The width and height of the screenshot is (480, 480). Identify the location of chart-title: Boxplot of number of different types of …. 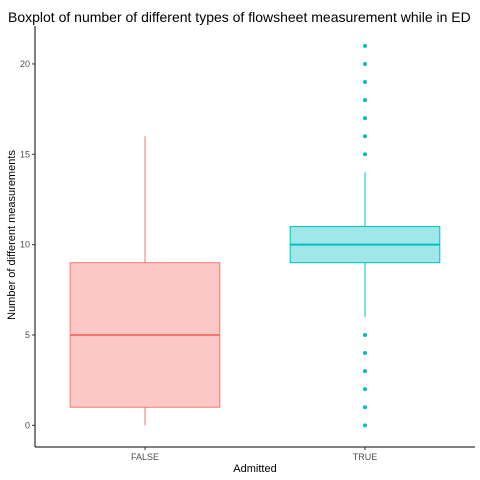
(239, 17).